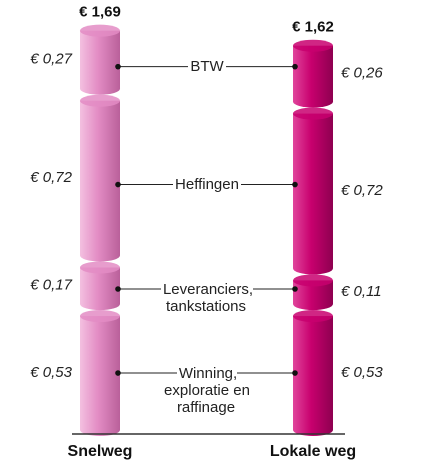  I want to click on series-label: Winning, exploratie en raffinage, so click(207, 390).